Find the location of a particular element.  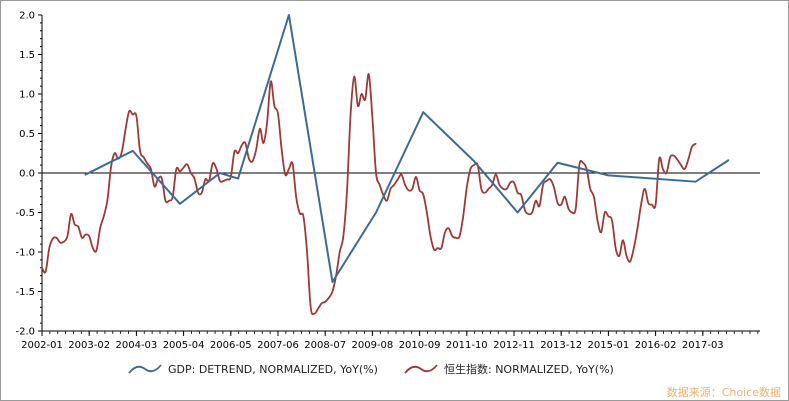

y-tick-label: 1.5 is located at coordinates (27, 55).